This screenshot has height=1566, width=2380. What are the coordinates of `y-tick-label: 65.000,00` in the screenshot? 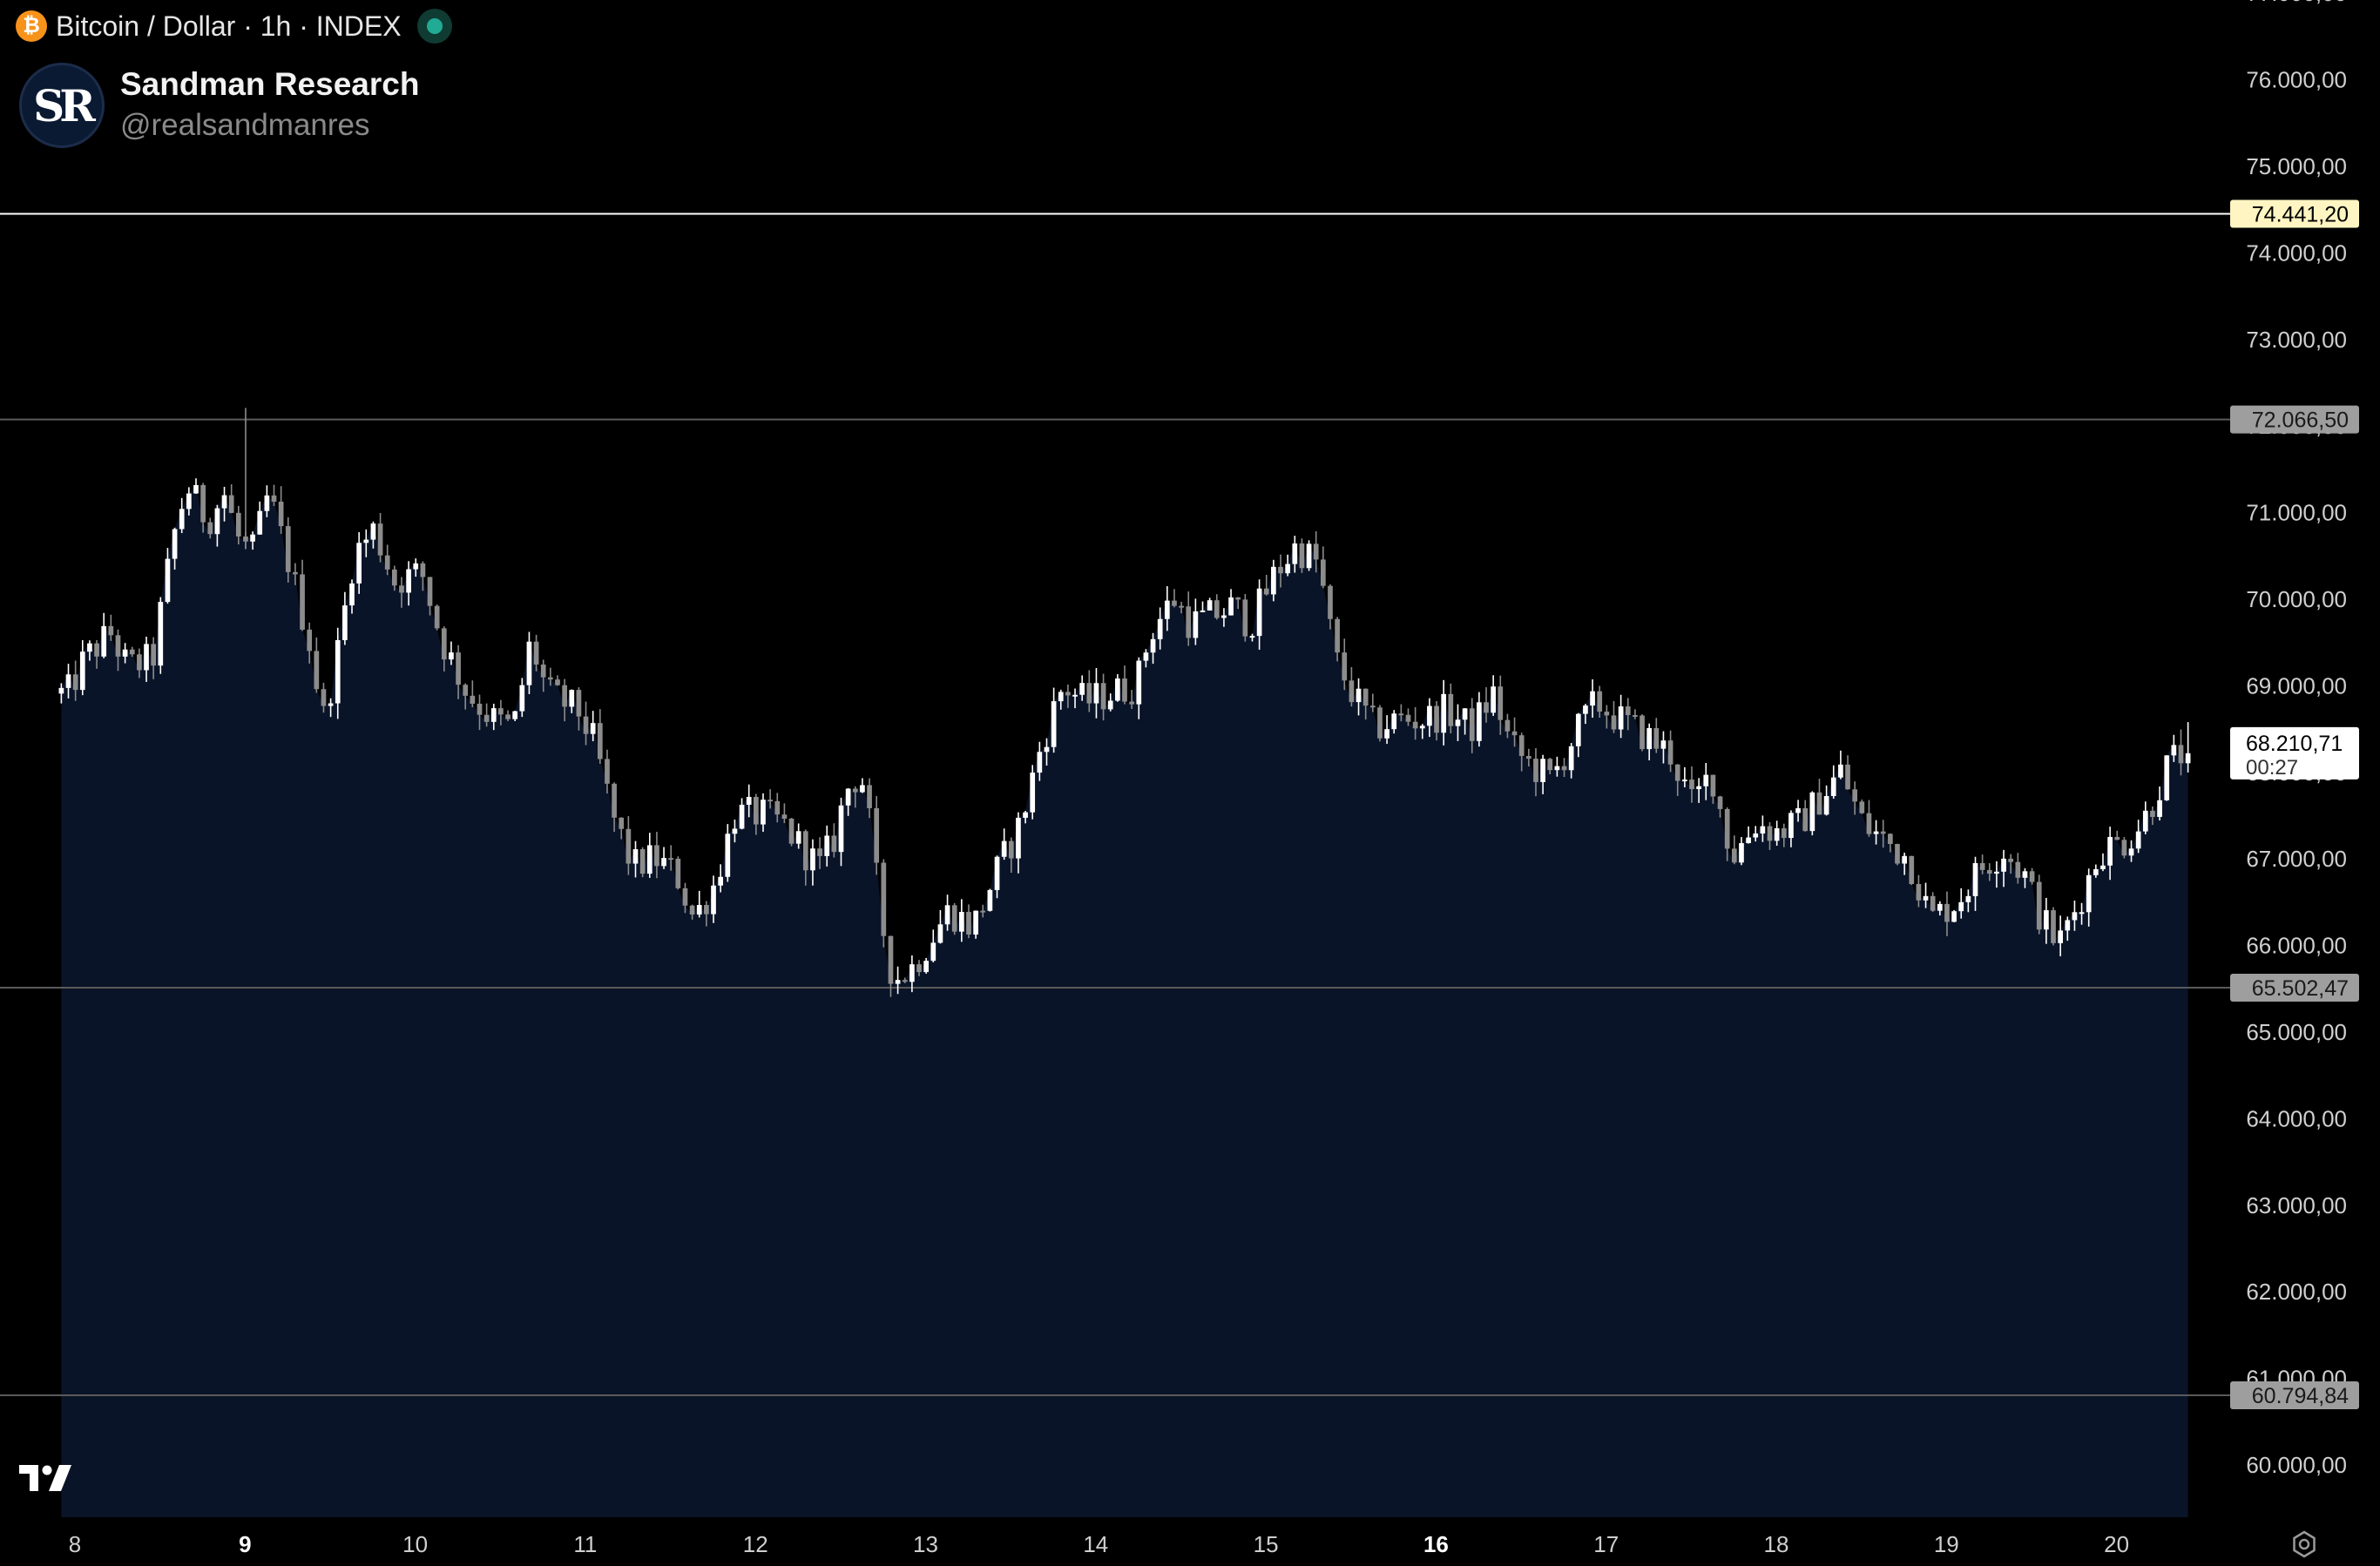 It's located at (2296, 1032).